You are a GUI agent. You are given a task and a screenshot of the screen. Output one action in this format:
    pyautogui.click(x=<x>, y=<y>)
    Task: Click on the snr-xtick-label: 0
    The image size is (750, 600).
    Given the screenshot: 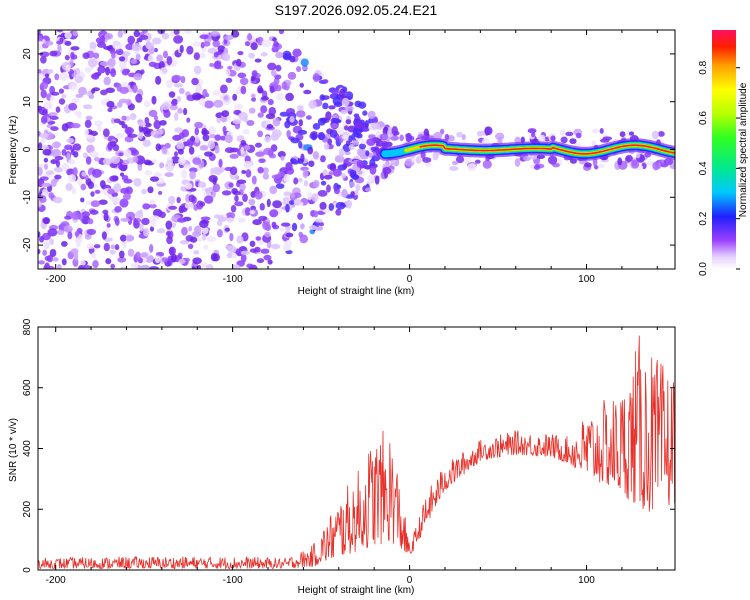 What is the action you would take?
    pyautogui.click(x=410, y=580)
    